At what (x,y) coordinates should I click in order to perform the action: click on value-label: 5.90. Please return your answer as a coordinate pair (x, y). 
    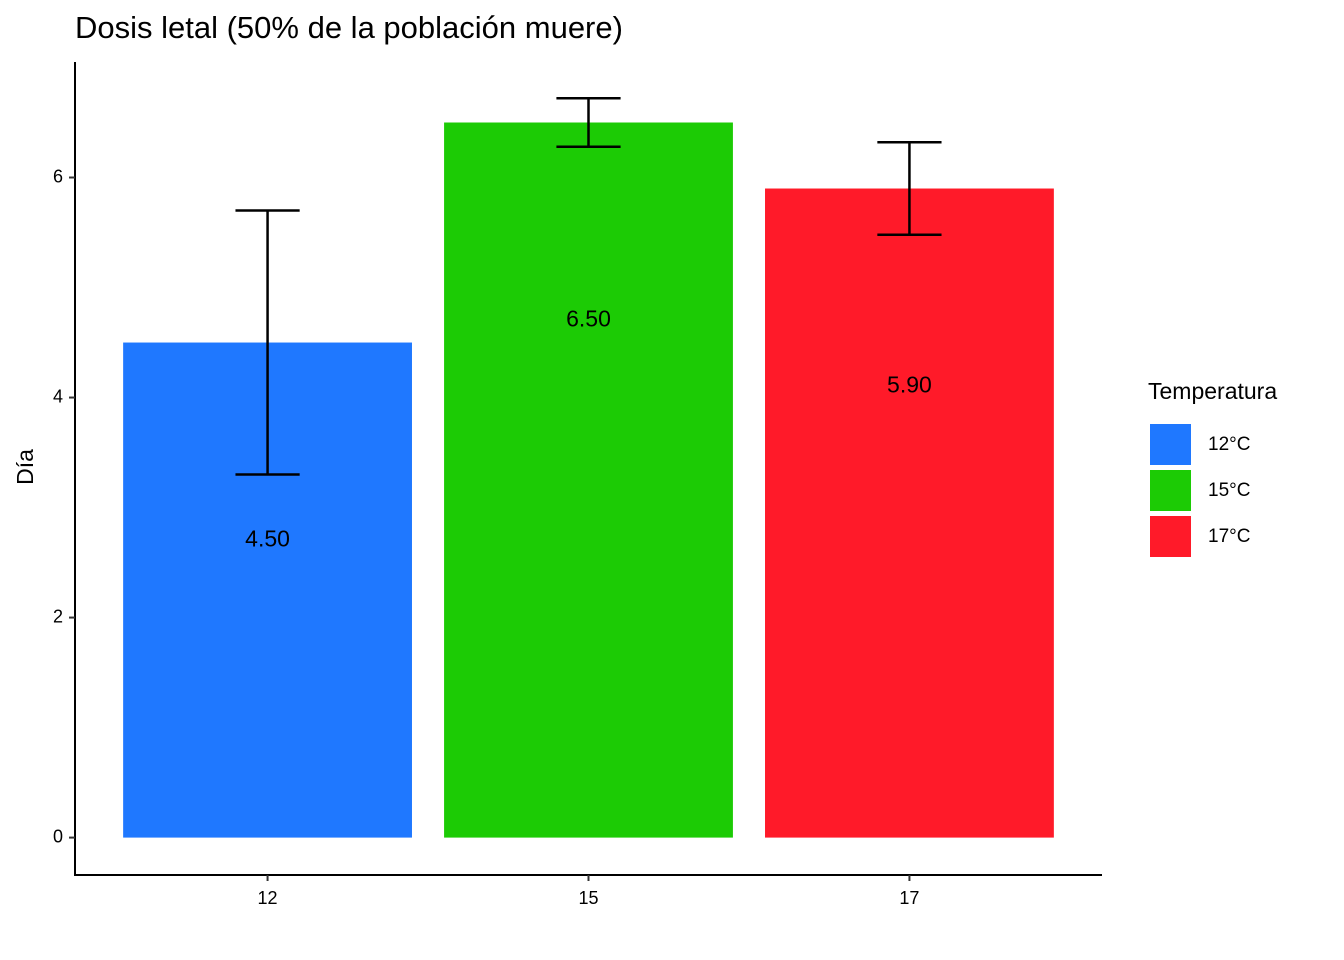
    Looking at the image, I should click on (909, 385).